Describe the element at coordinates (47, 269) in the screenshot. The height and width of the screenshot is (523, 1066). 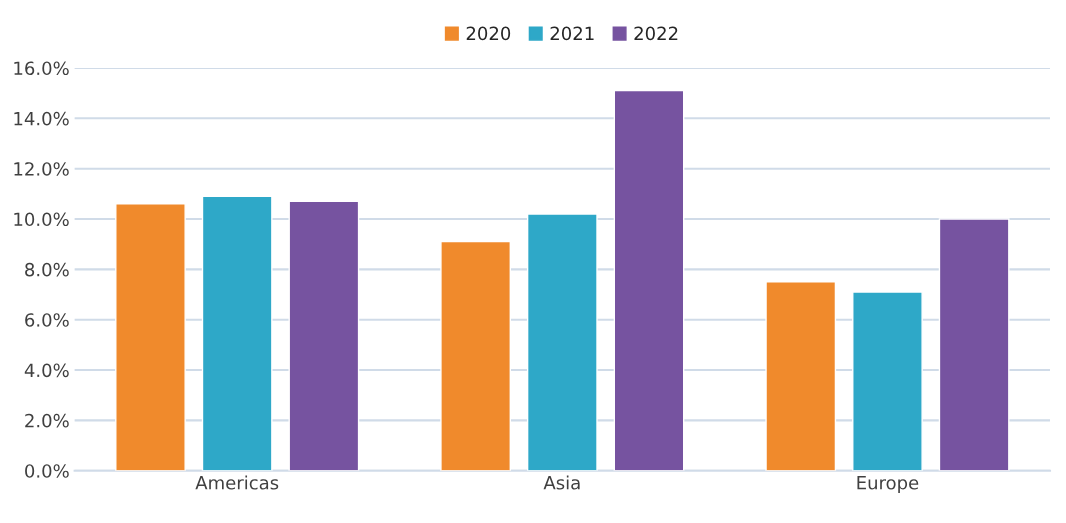
I see `y-tick-label: 8.0%` at that location.